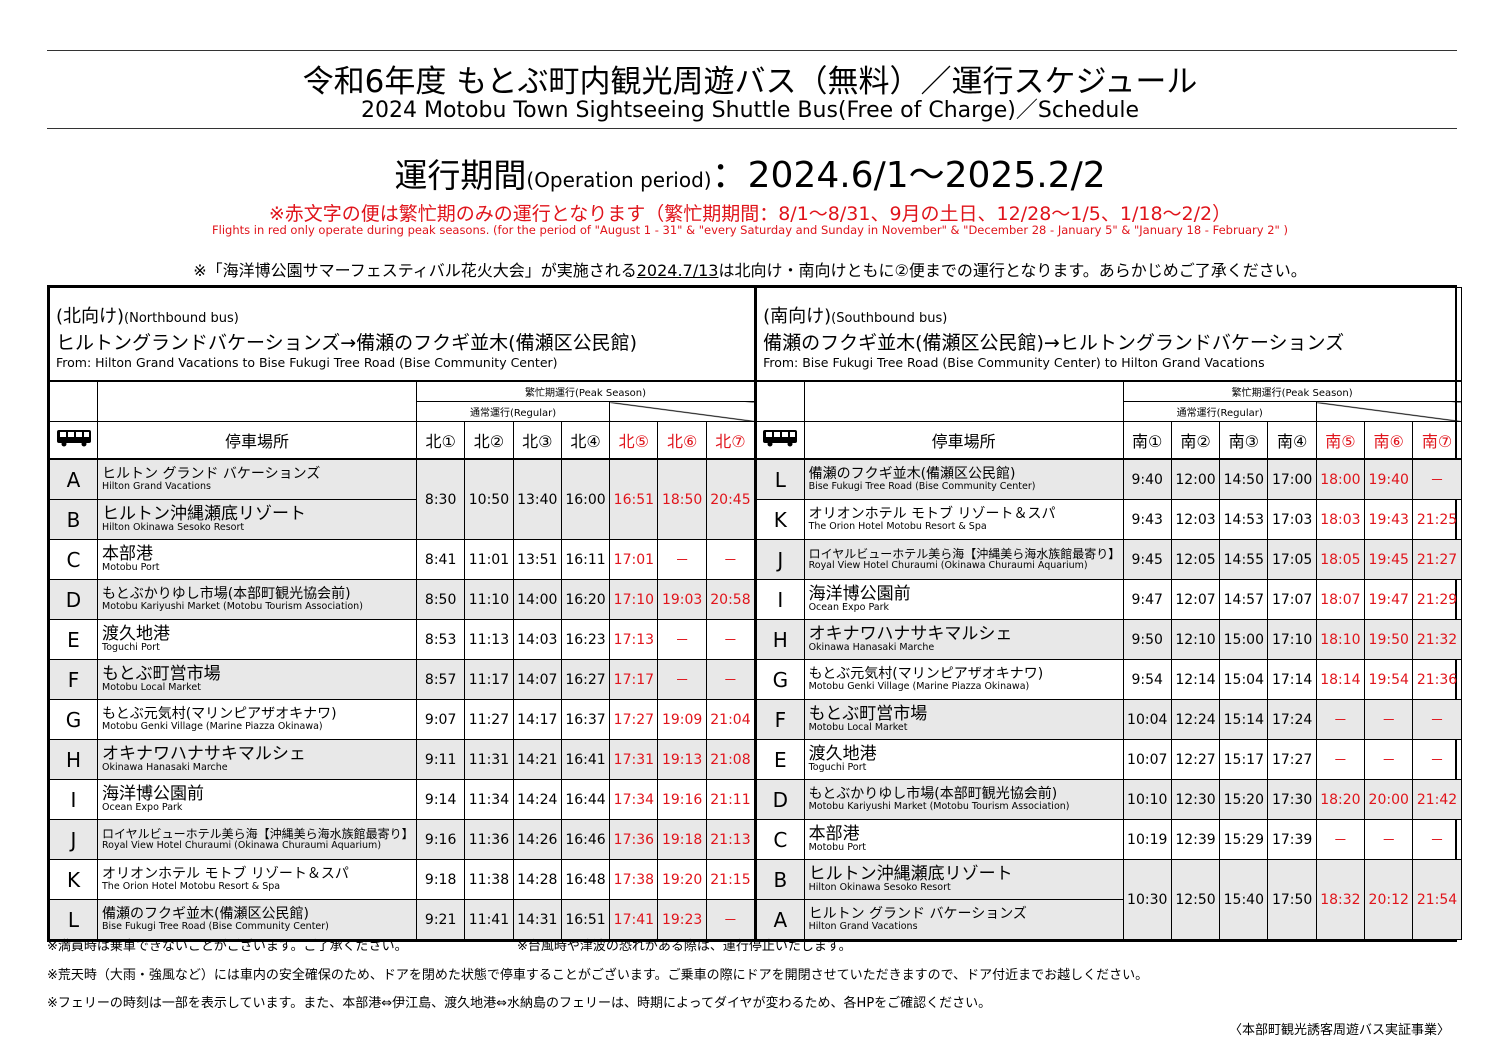  What do you see at coordinates (1147, 679) in the screenshot?
I see `departure-time: 9:54` at bounding box center [1147, 679].